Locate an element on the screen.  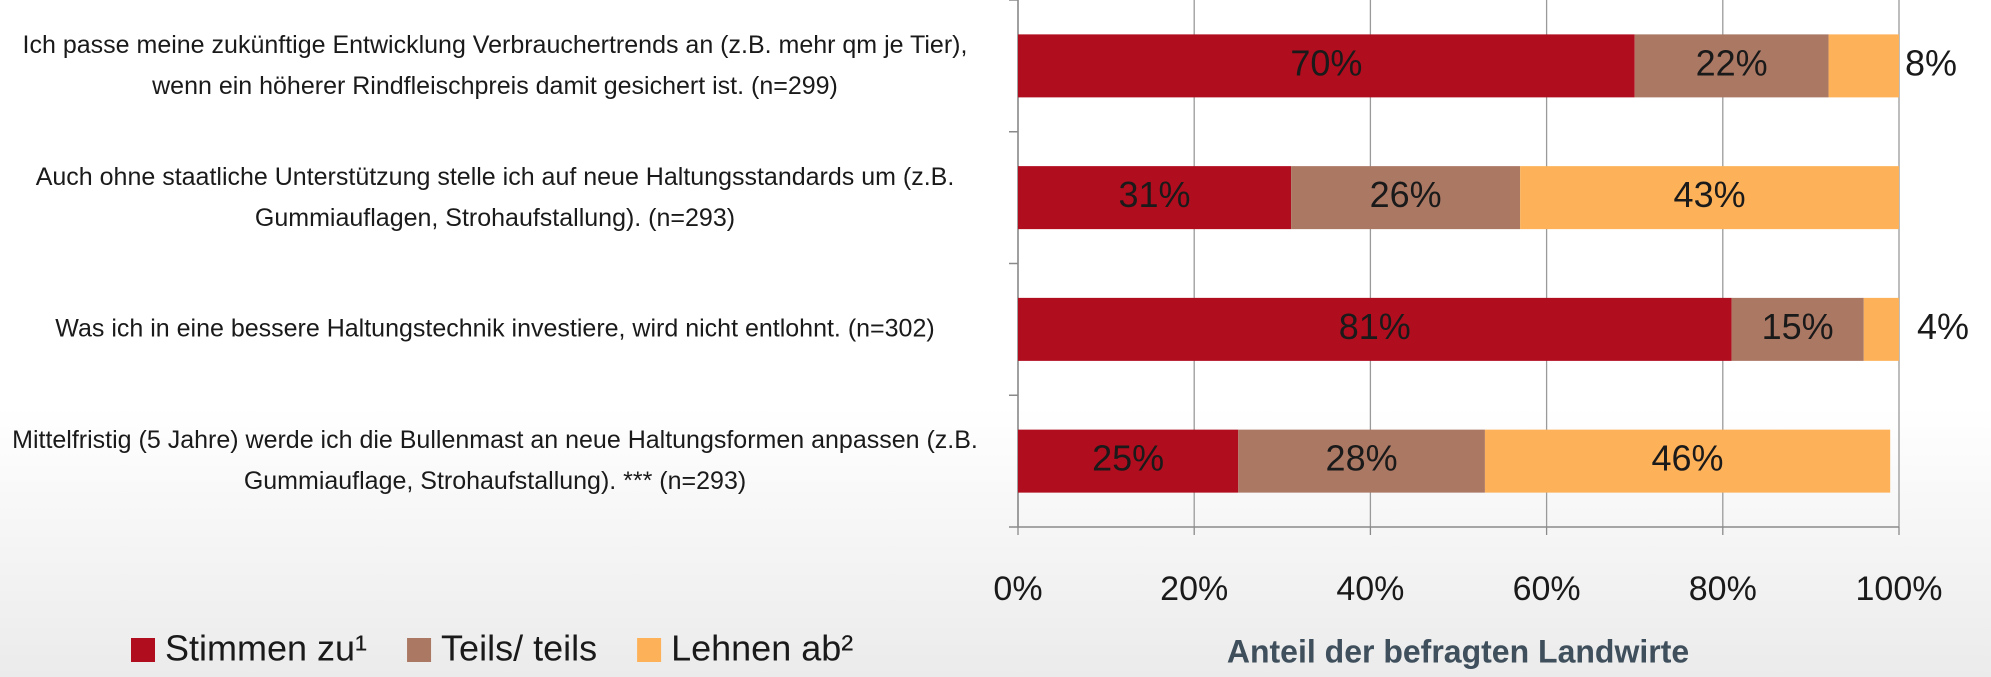
data-label: 28% is located at coordinates (1362, 458).